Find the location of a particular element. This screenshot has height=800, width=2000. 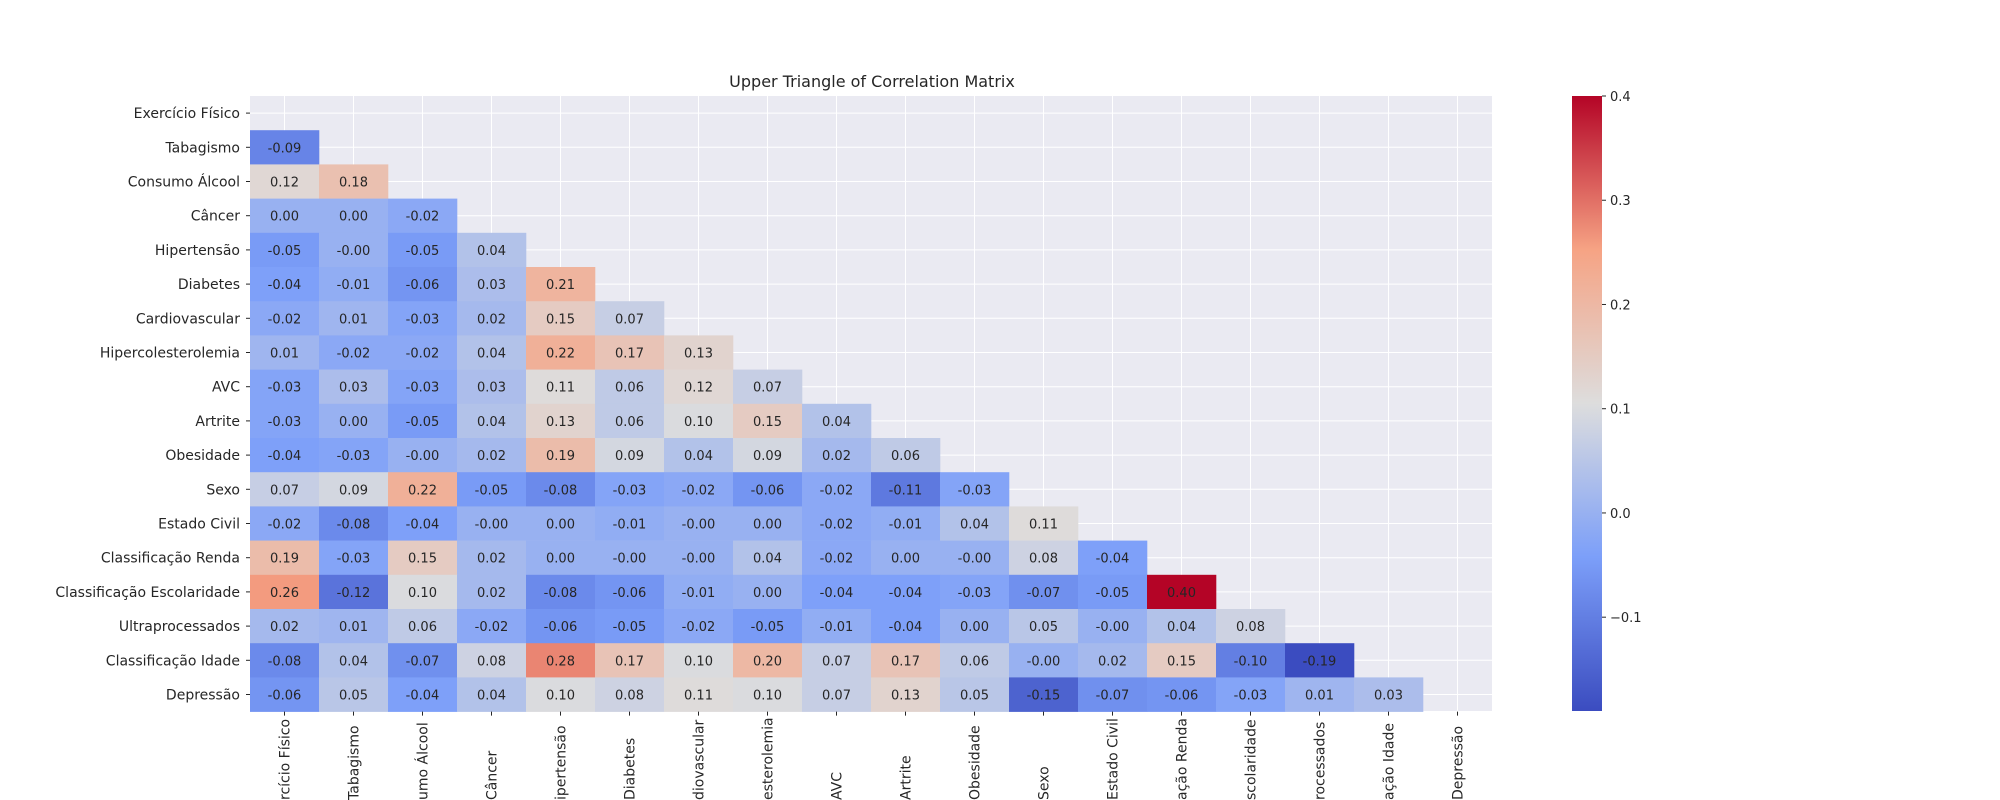

cell-value-label: 0.11 is located at coordinates (560, 388).